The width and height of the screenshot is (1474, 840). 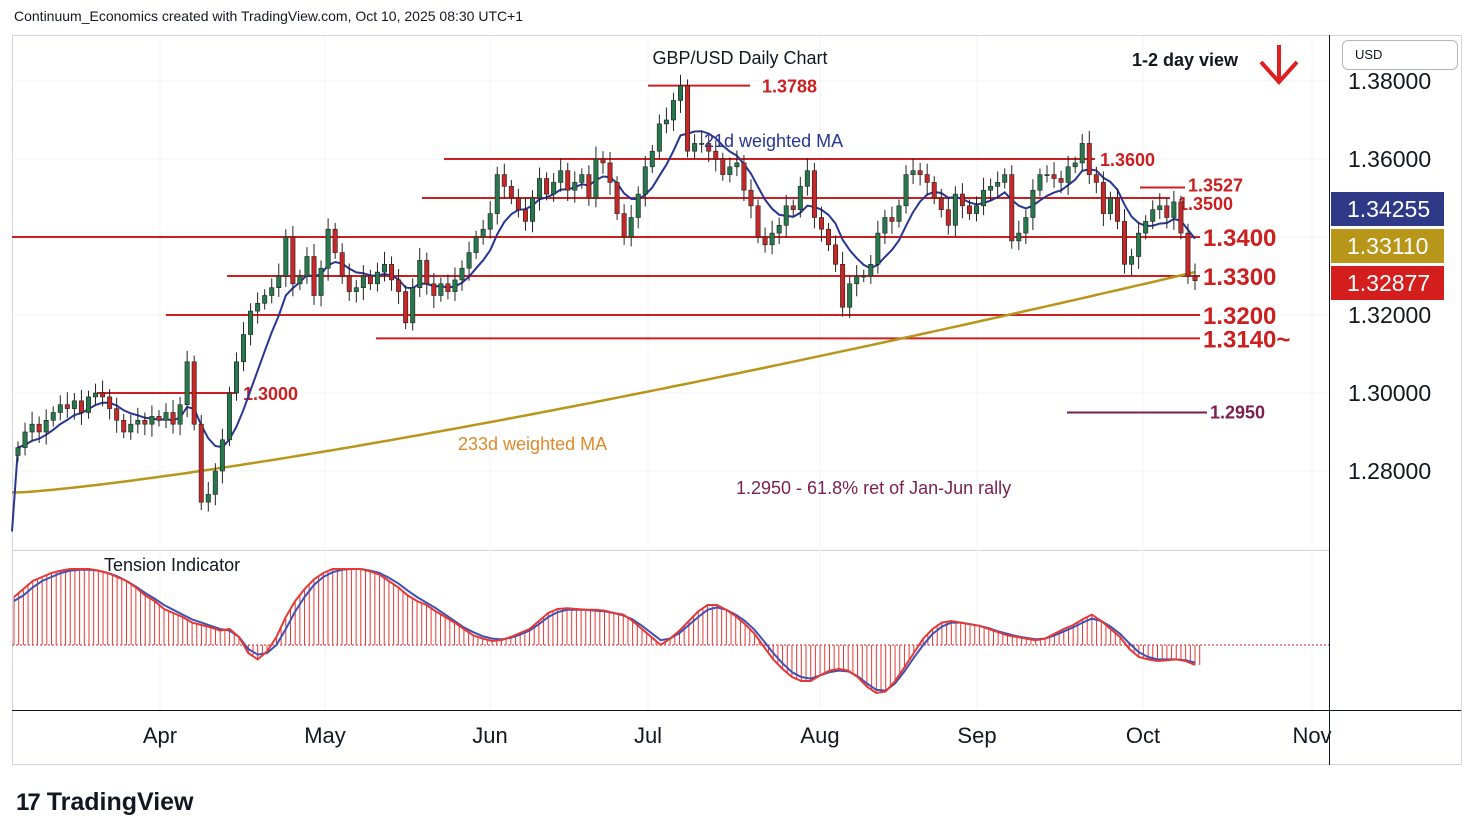 I want to click on y-tick-label: 1.32000, so click(x=1389, y=315).